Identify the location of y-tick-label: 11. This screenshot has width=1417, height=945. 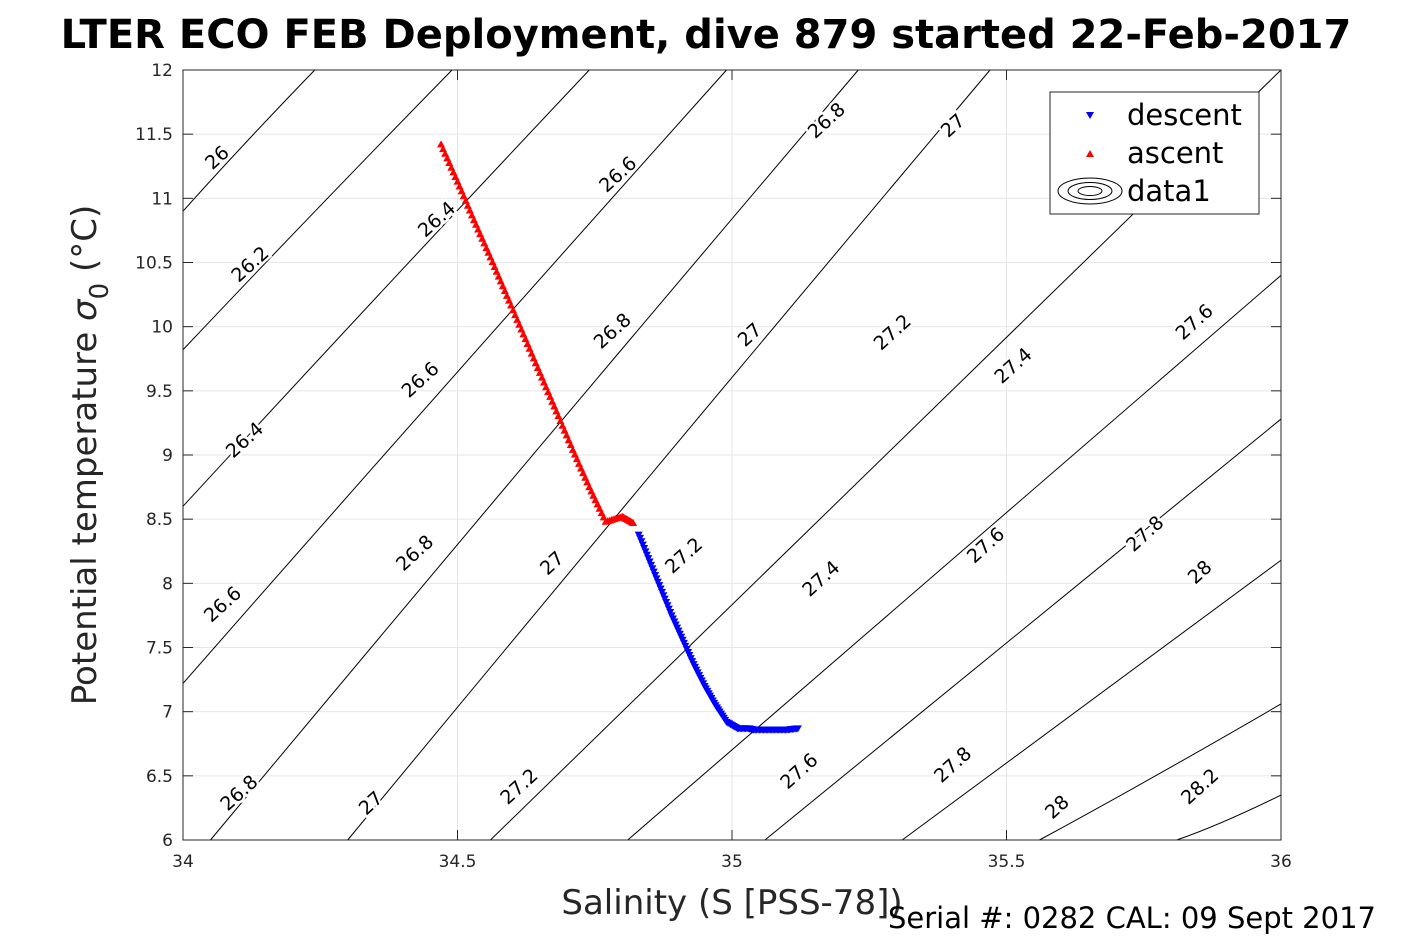
(162, 199).